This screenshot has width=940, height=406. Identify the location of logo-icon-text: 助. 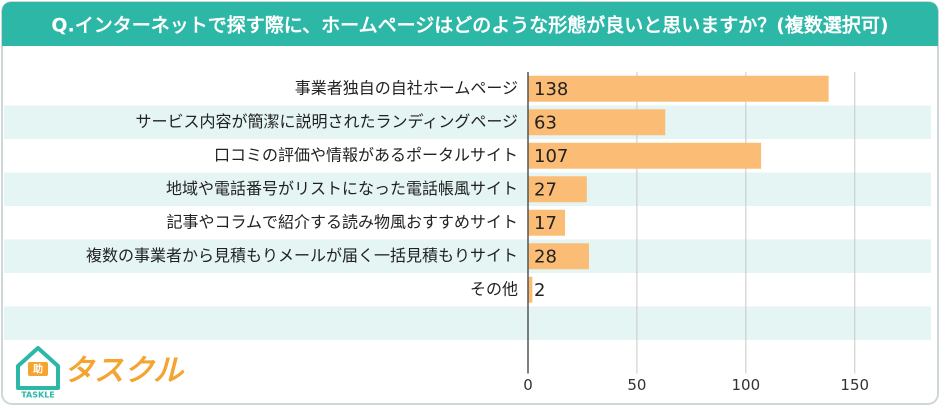
(38, 369).